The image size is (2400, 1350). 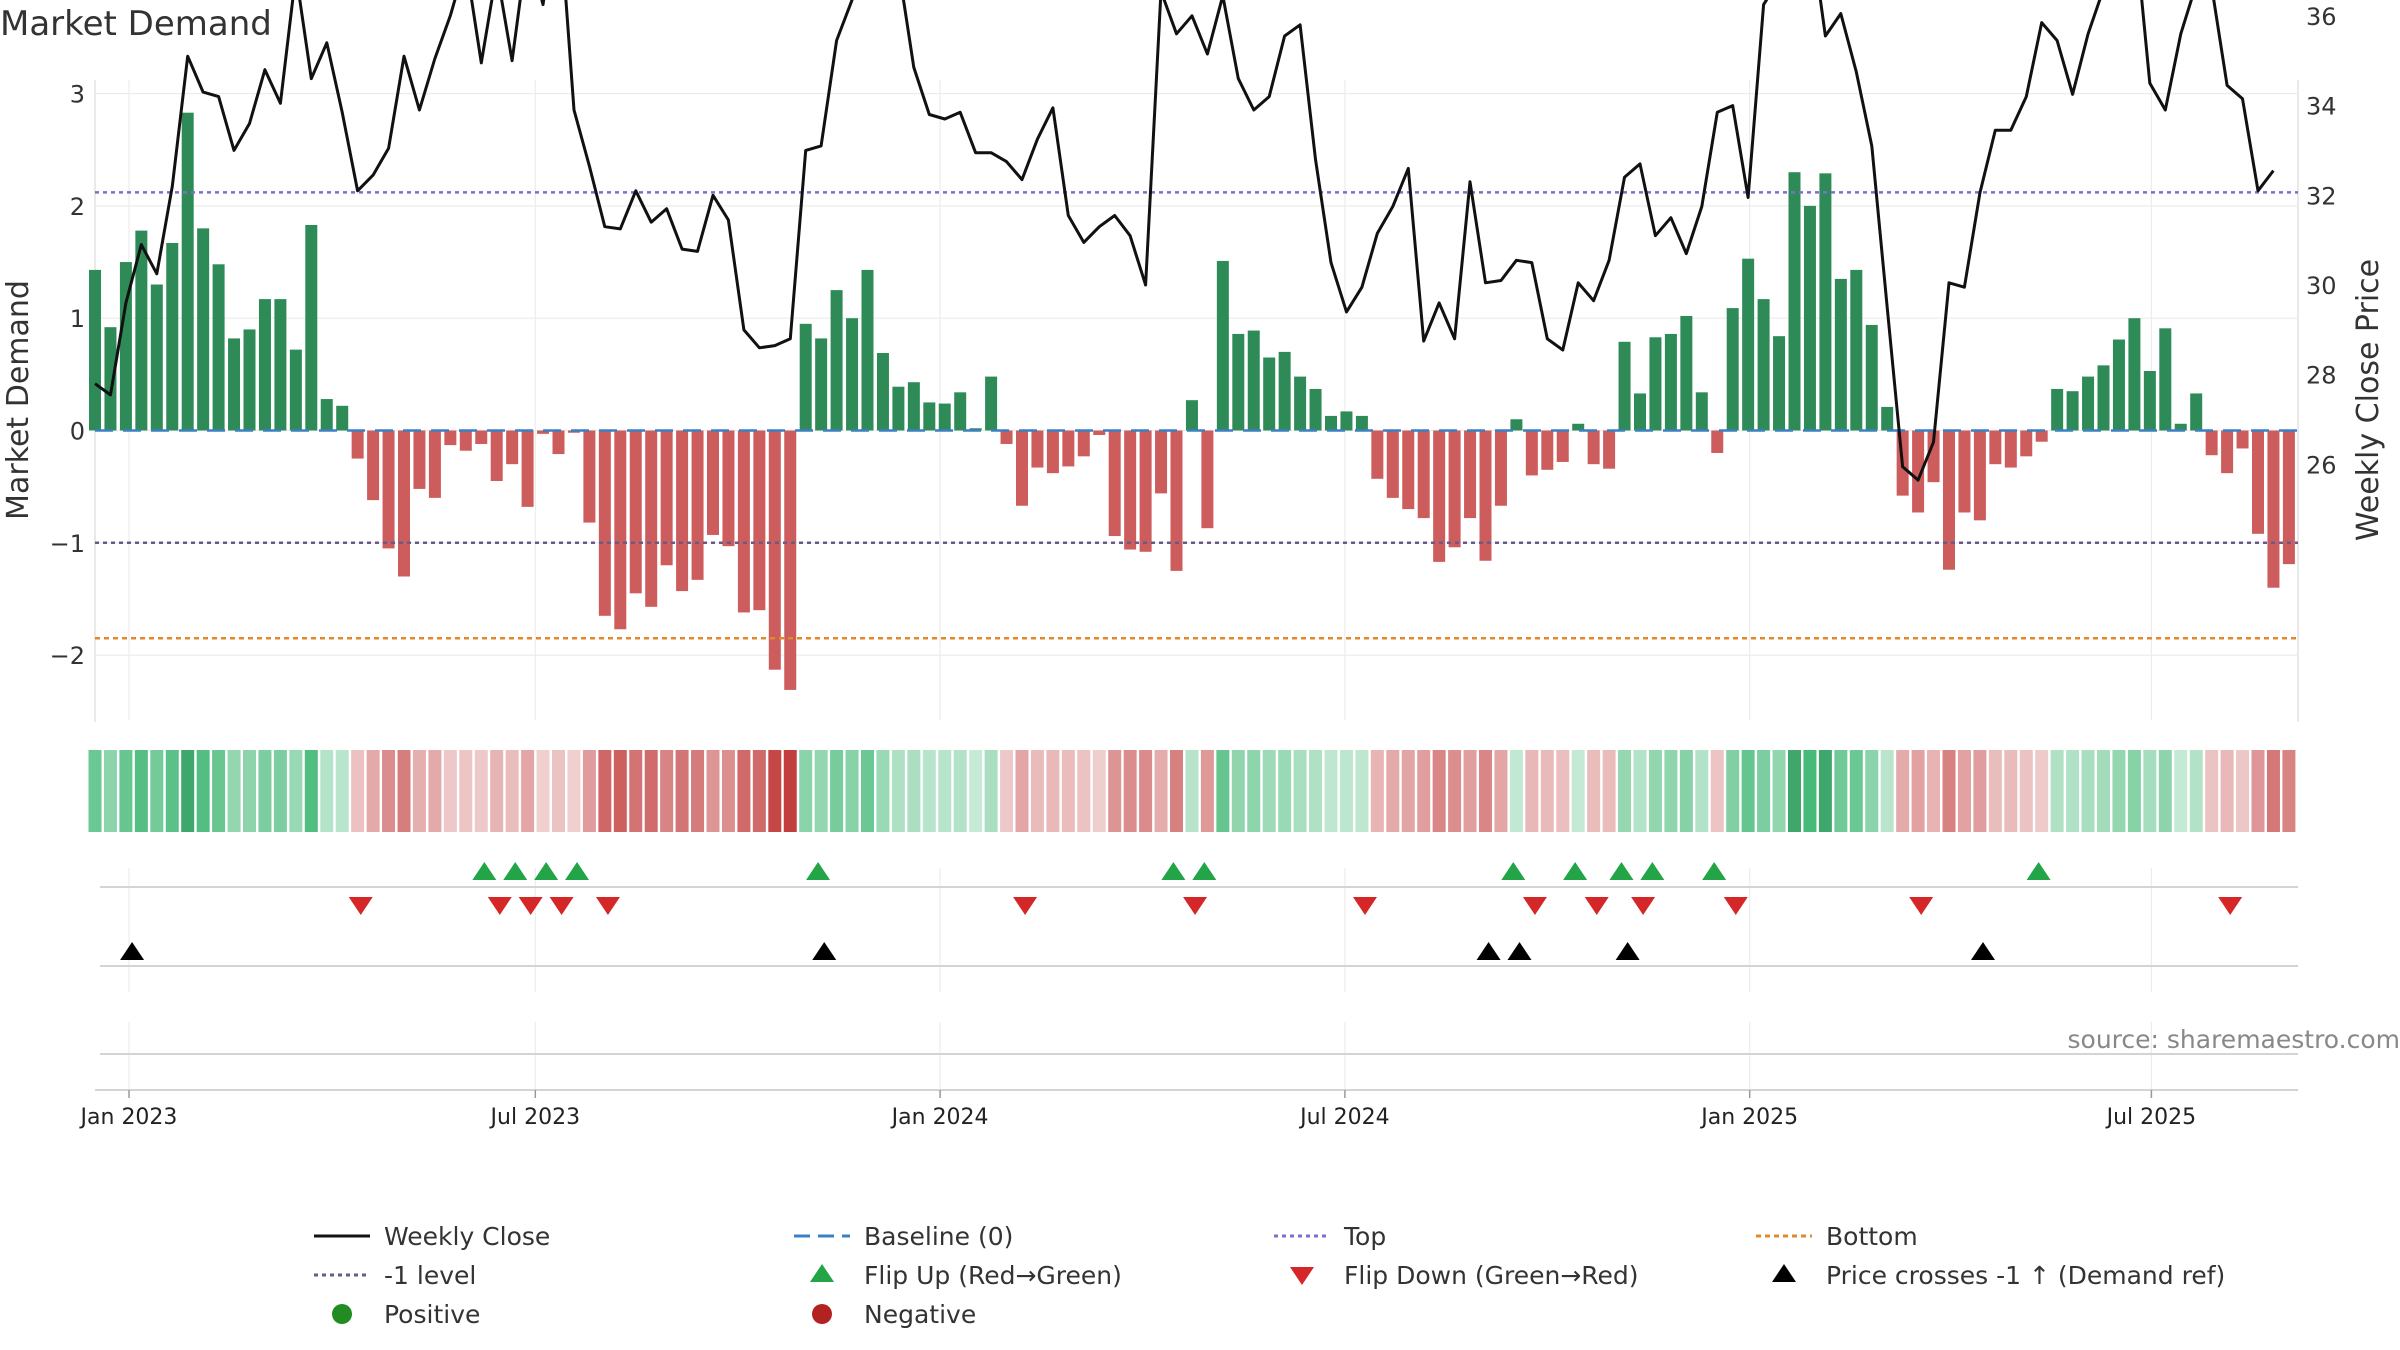 I want to click on x-tick-label: Jul 2023, so click(x=535, y=1117).